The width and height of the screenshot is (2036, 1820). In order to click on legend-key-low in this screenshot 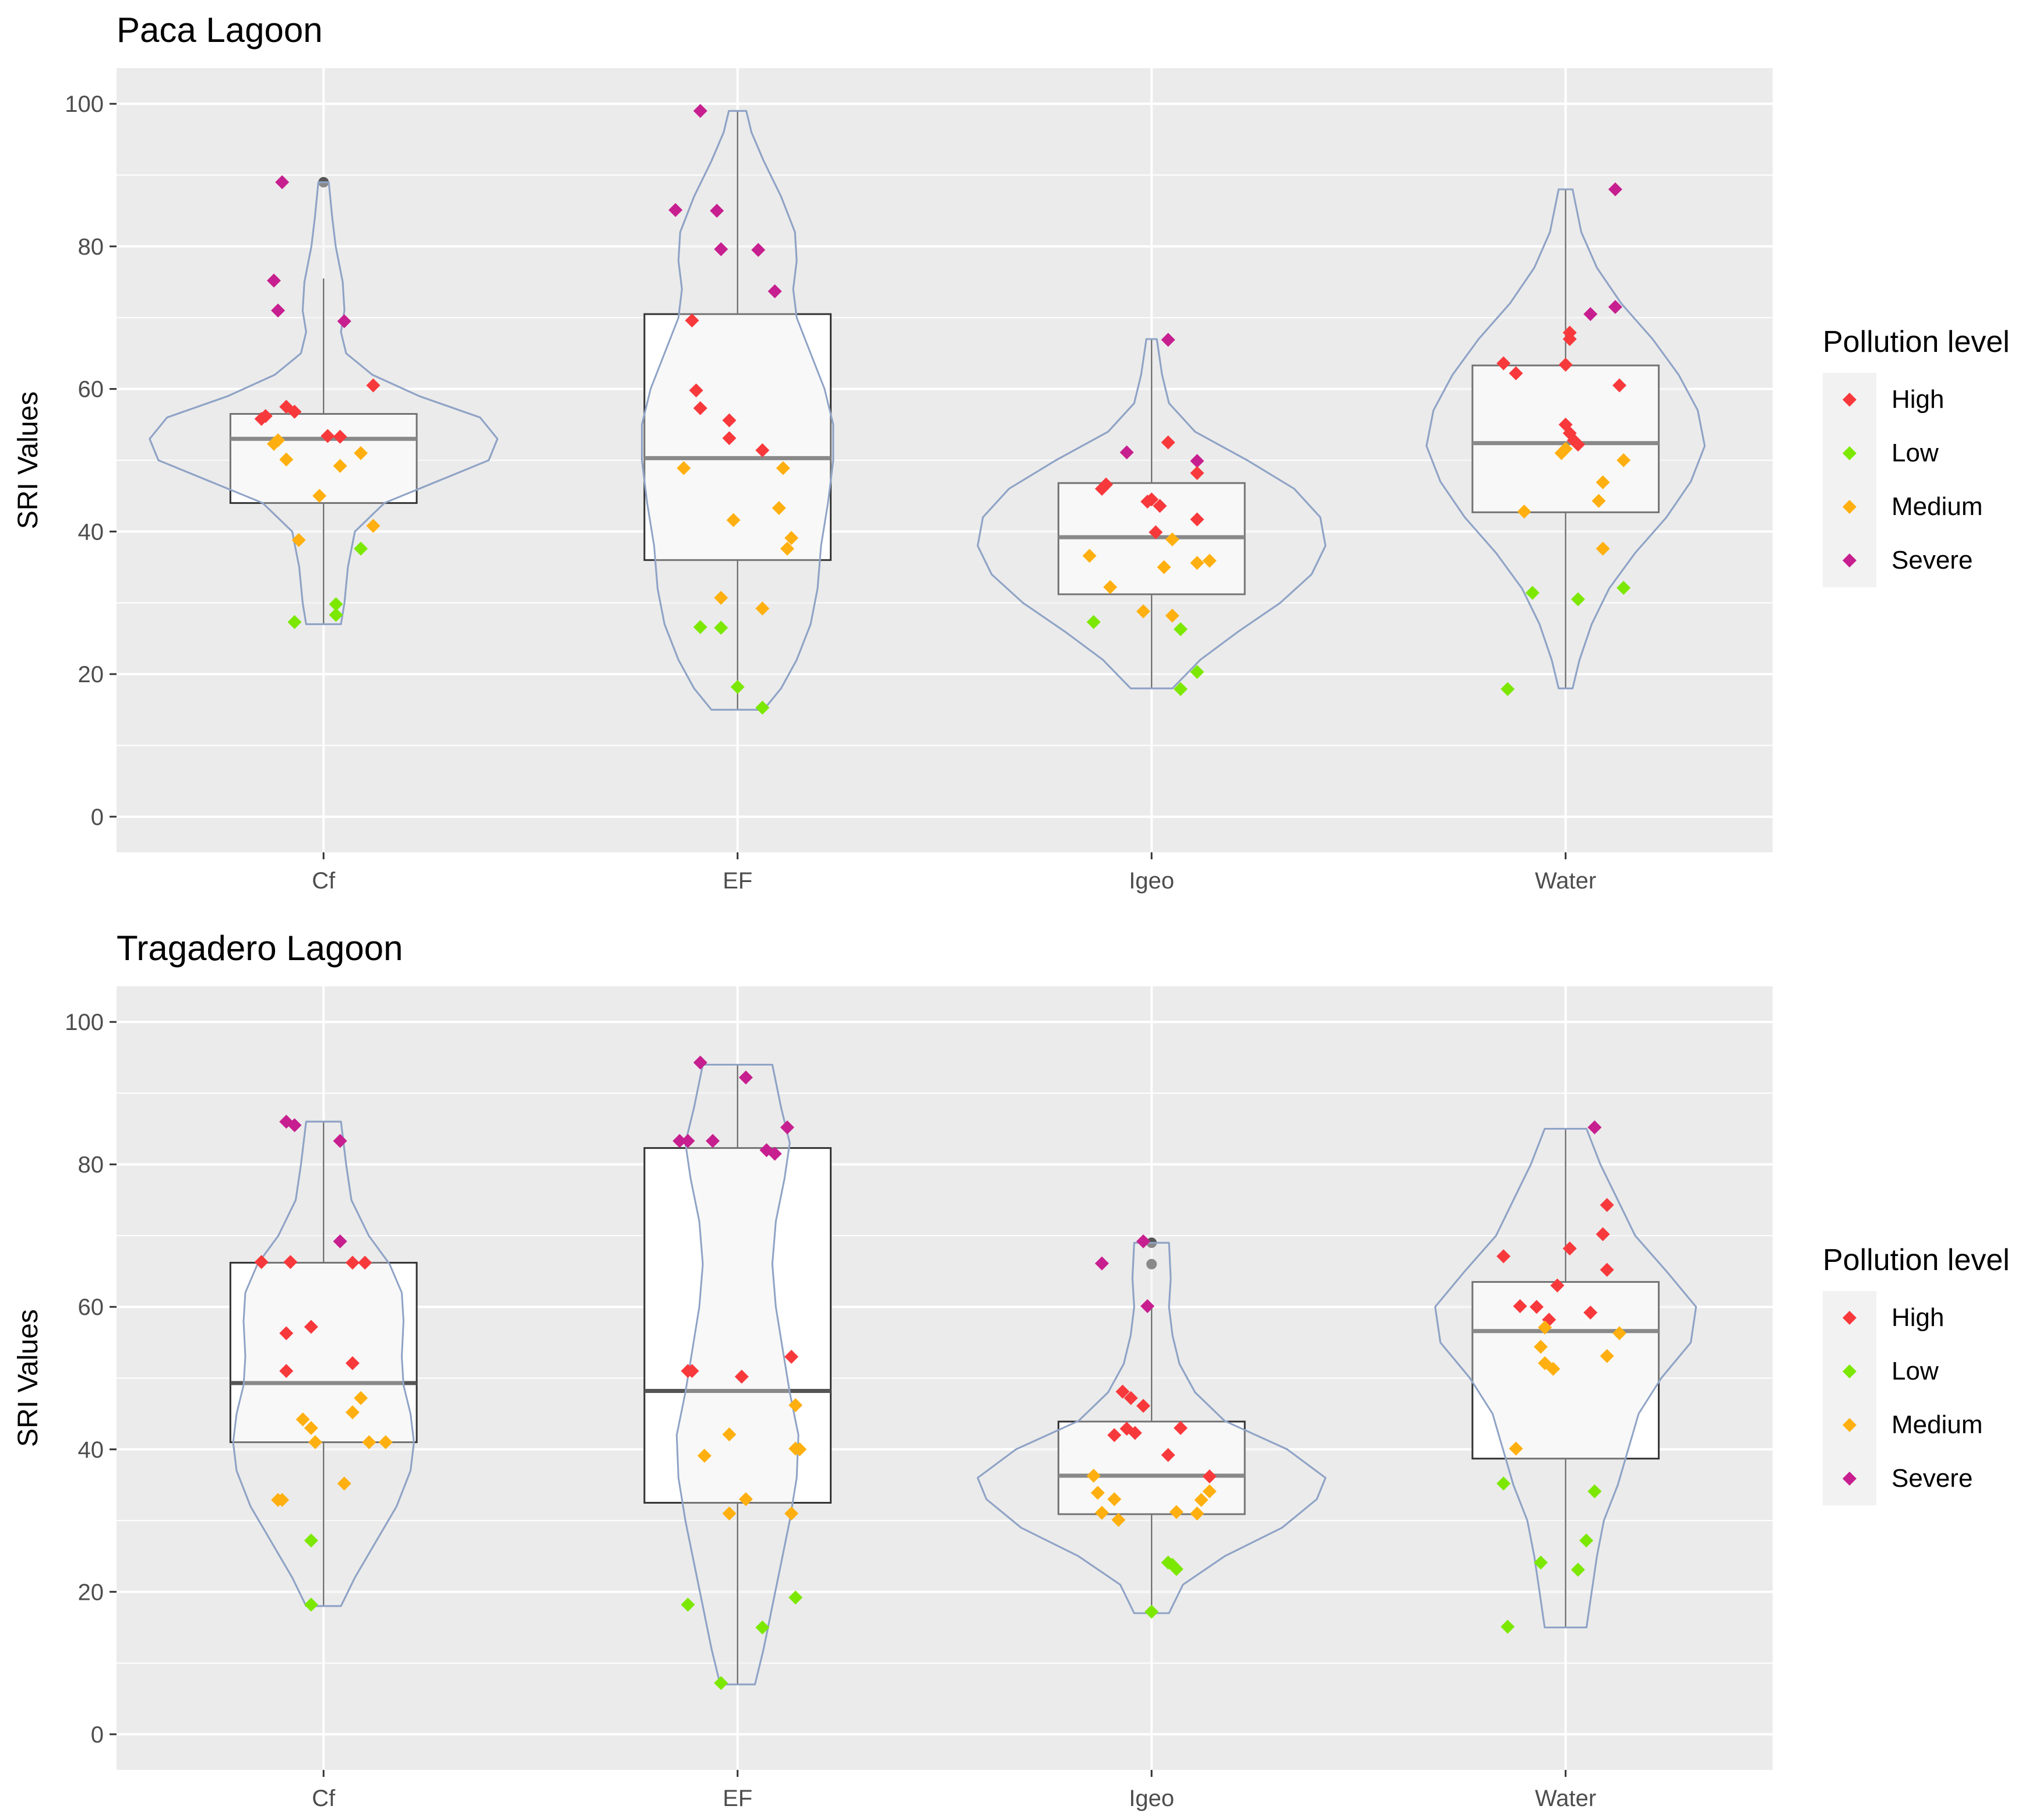, I will do `click(1850, 1371)`.